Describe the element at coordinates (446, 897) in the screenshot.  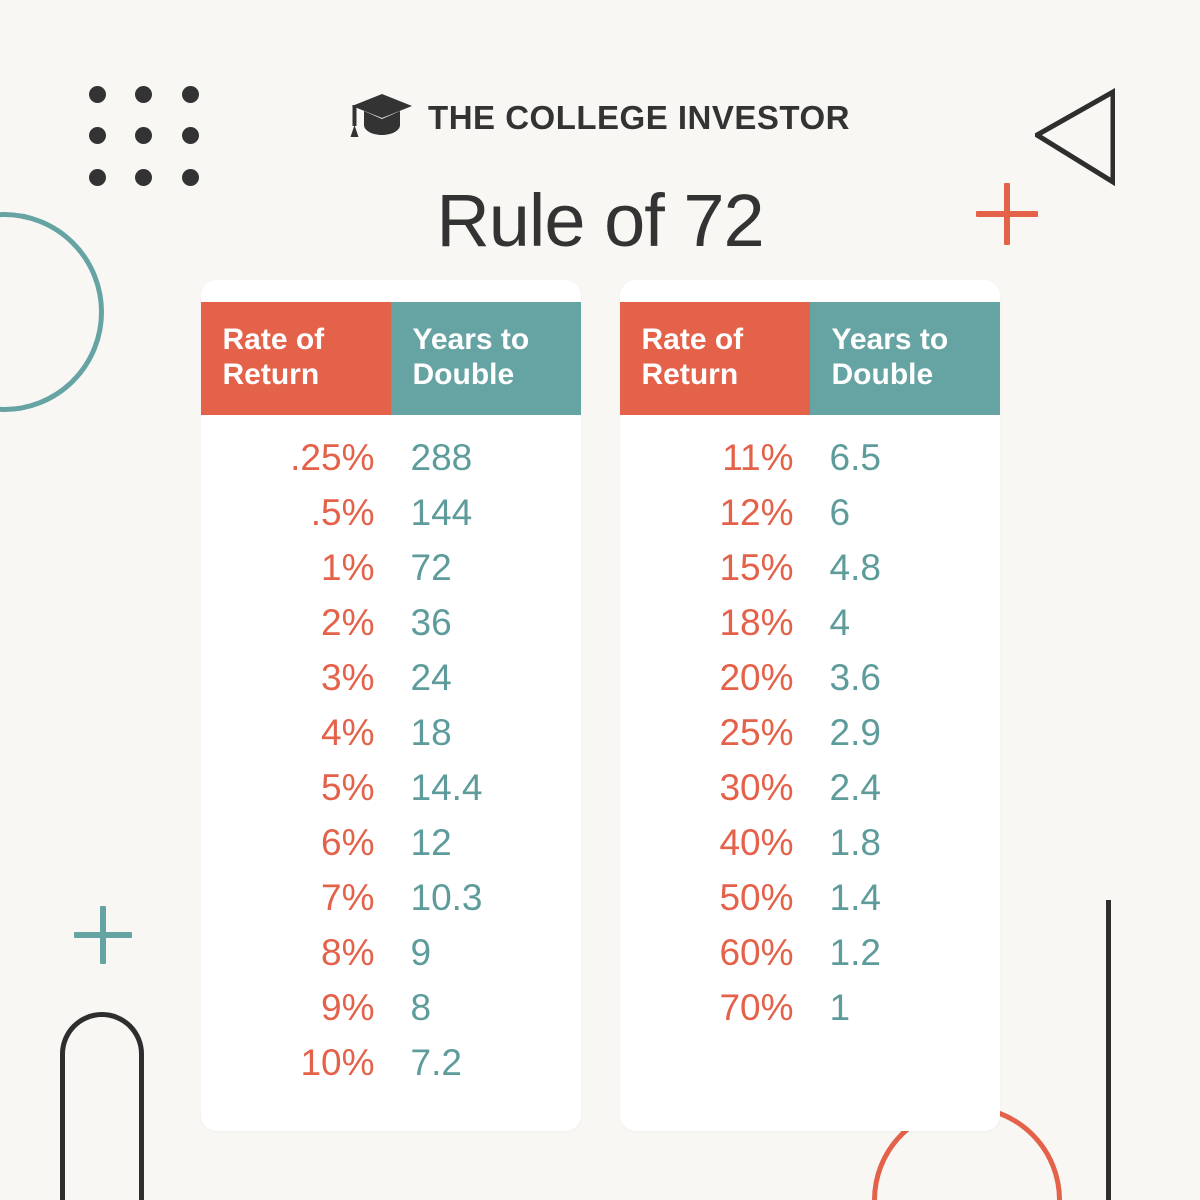
I see `cell-years: 10.3` at that location.